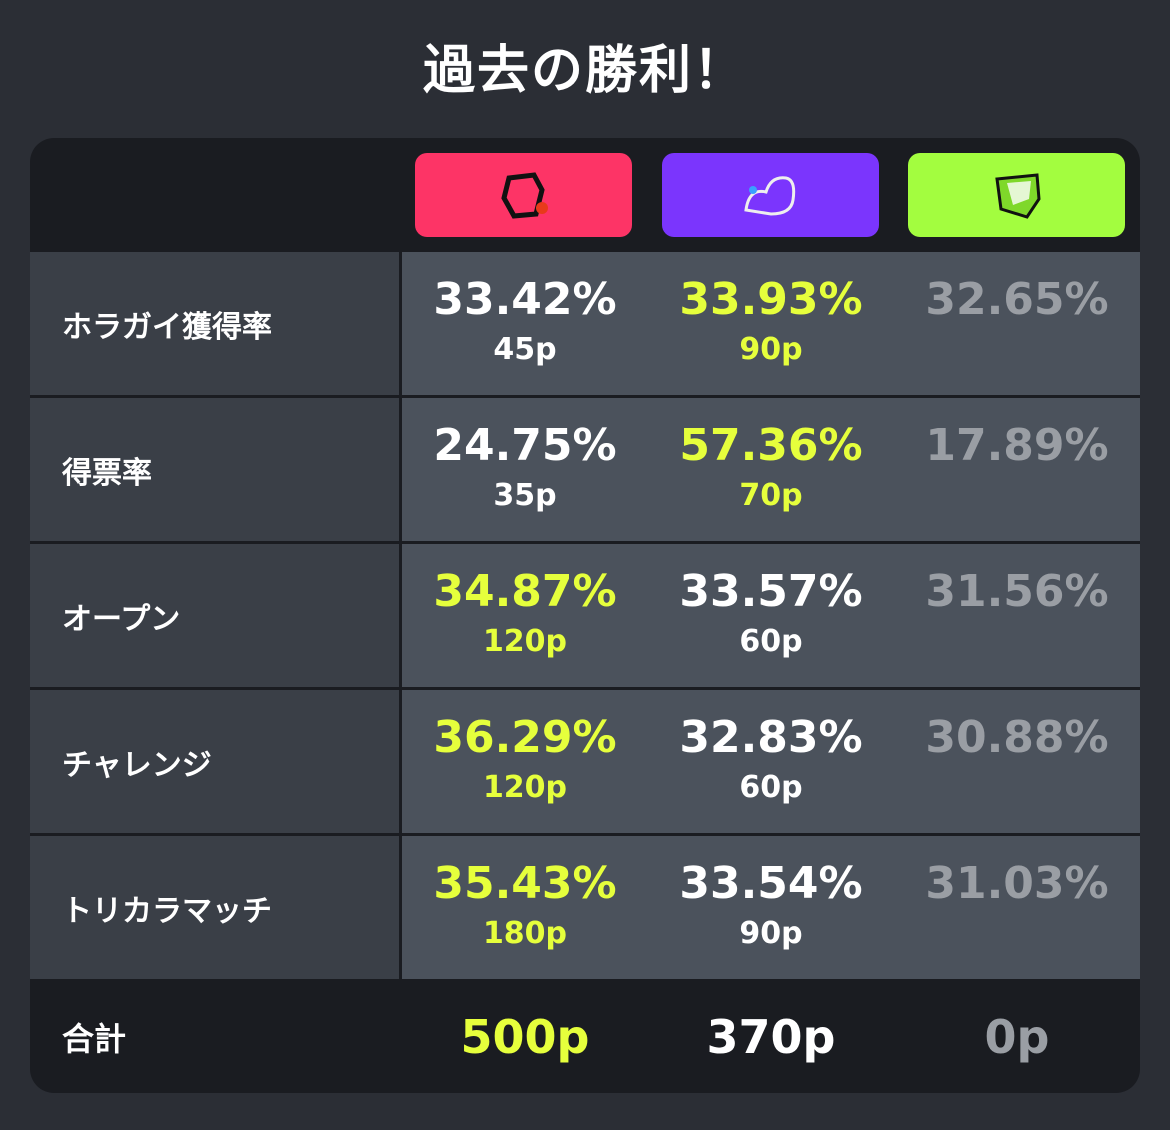 The width and height of the screenshot is (1170, 1130). I want to click on row-values: 35.43% 180p 33.54% 90p 31.03%, so click(771, 907).